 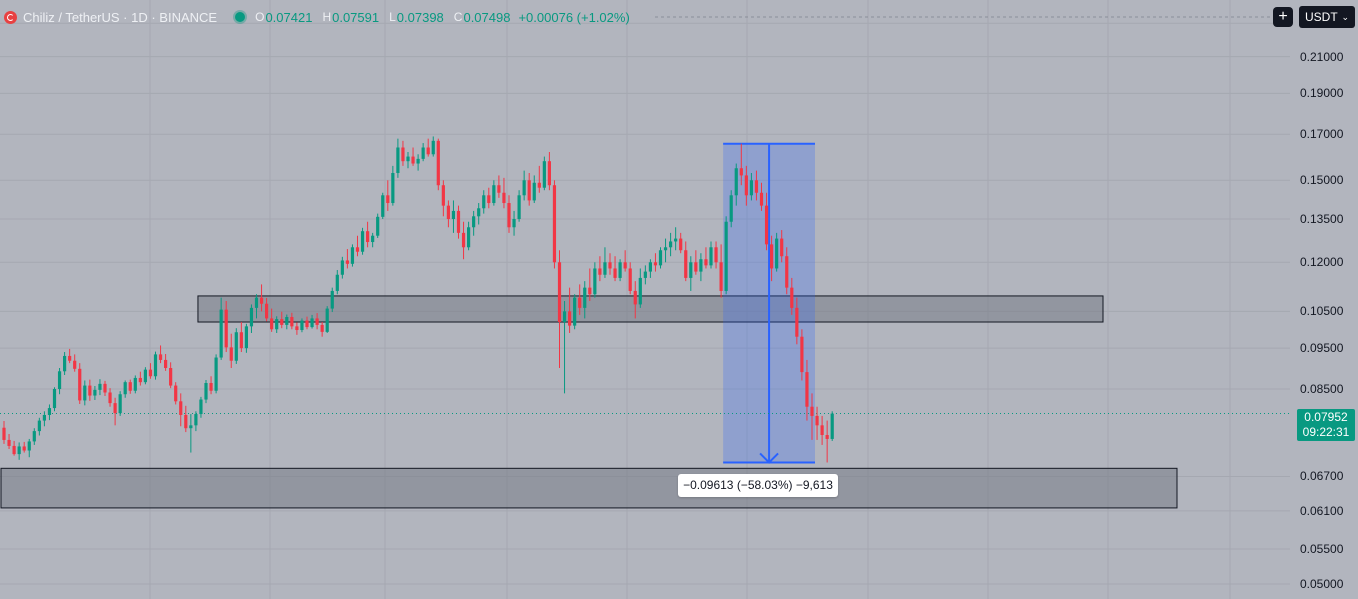 What do you see at coordinates (240, 17) in the screenshot?
I see `market-open-icon` at bounding box center [240, 17].